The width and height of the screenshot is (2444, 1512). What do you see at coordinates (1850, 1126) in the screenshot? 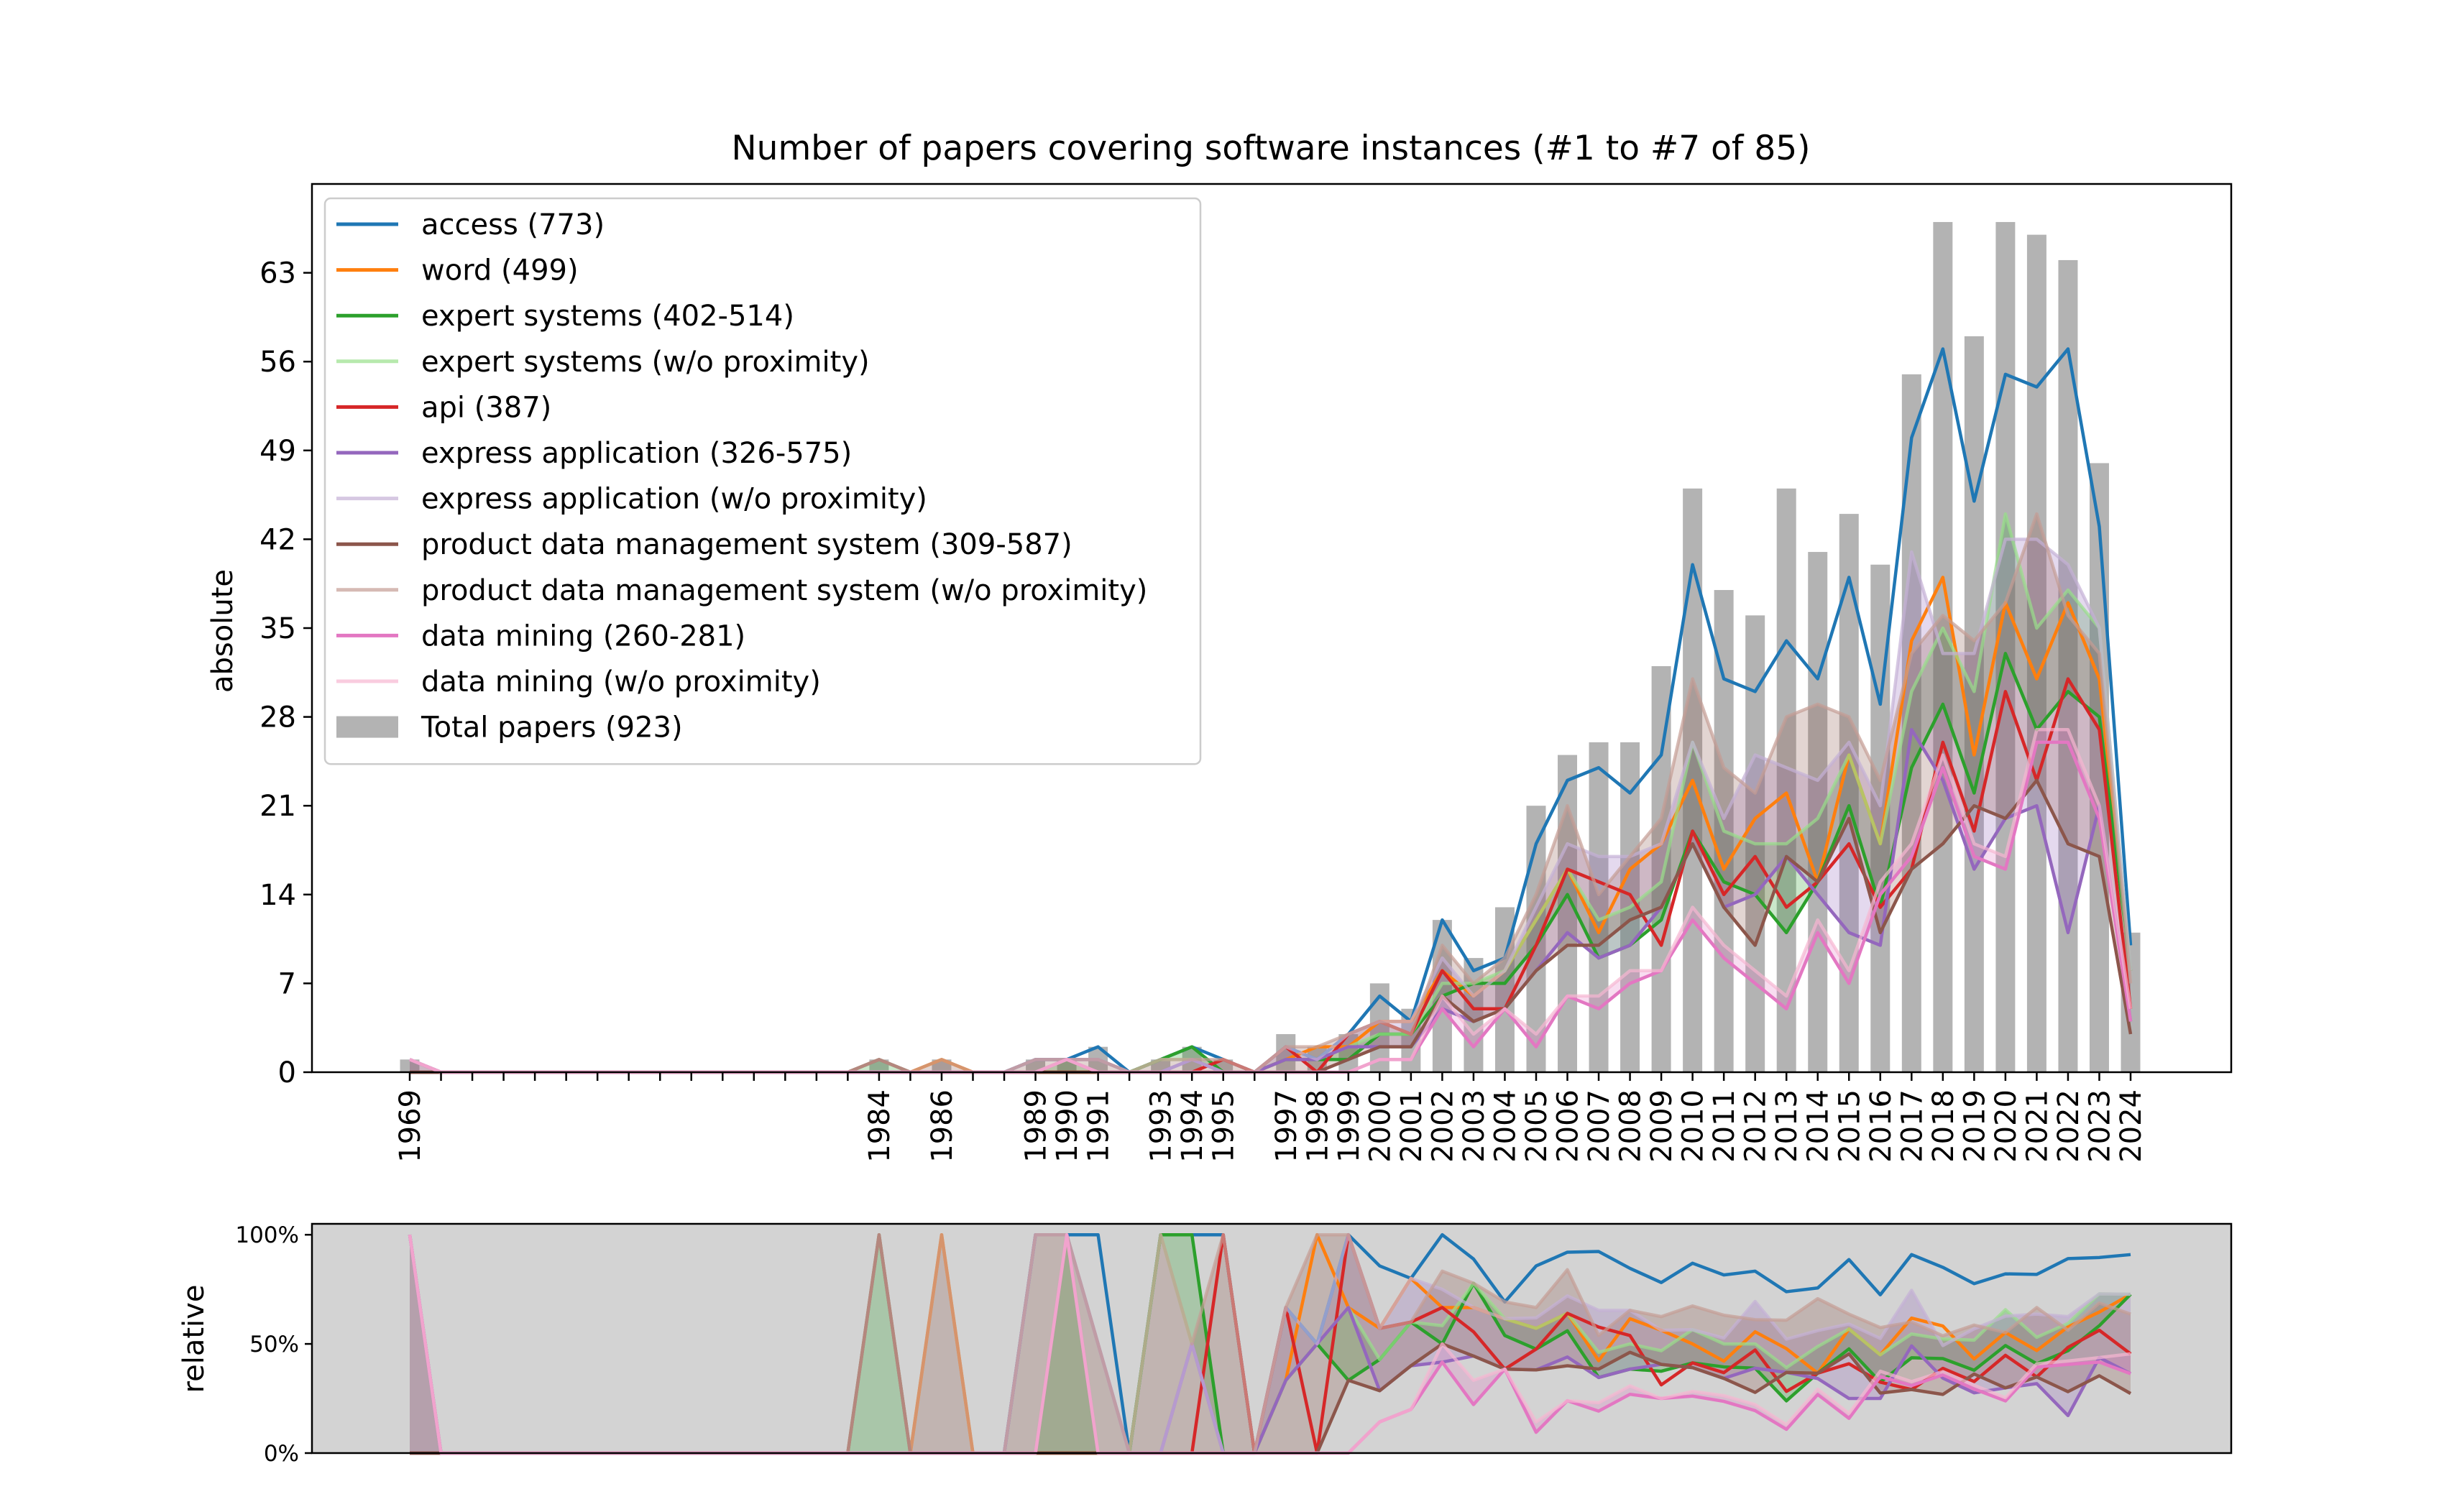
I see `x-tick-label: 2015` at bounding box center [1850, 1126].